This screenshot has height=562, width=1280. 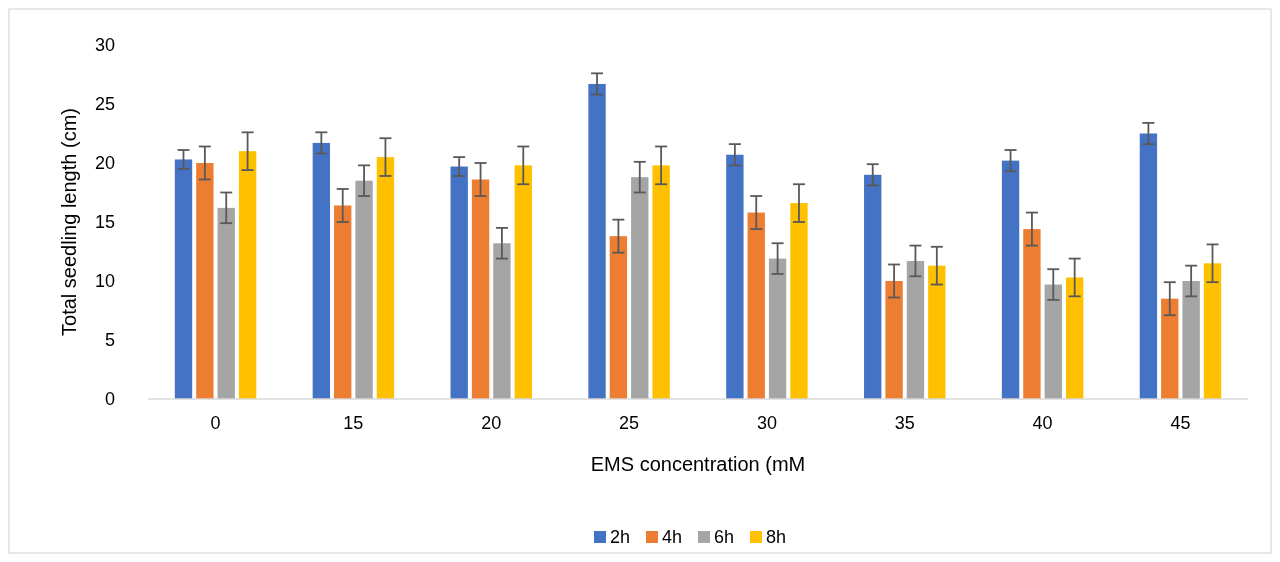 I want to click on x-tick-label: 35, so click(x=904, y=423).